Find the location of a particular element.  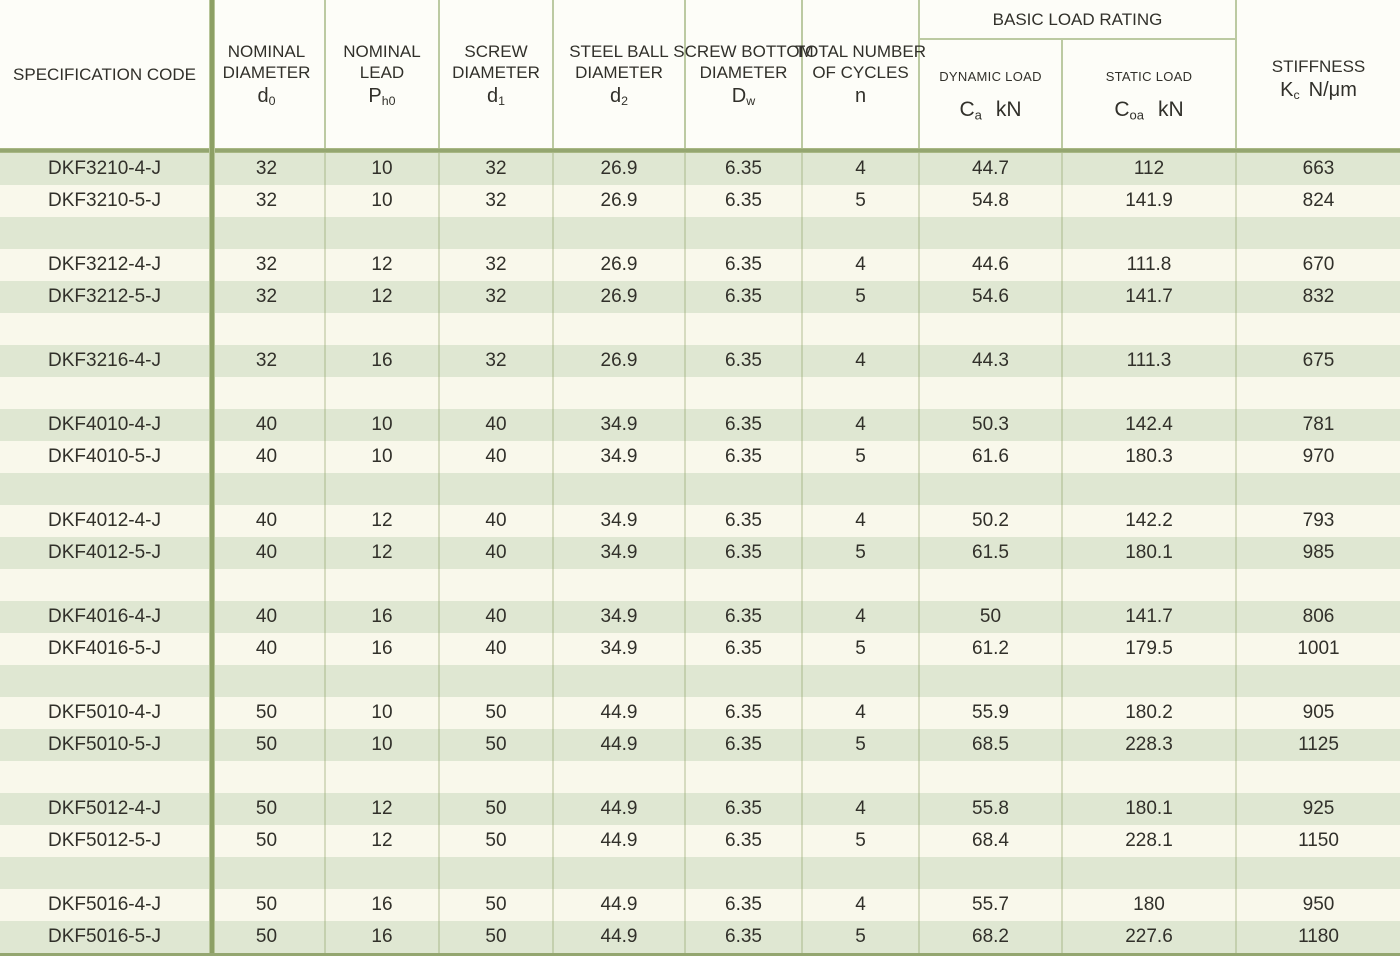

header-label: DIAMETER is located at coordinates (619, 72).